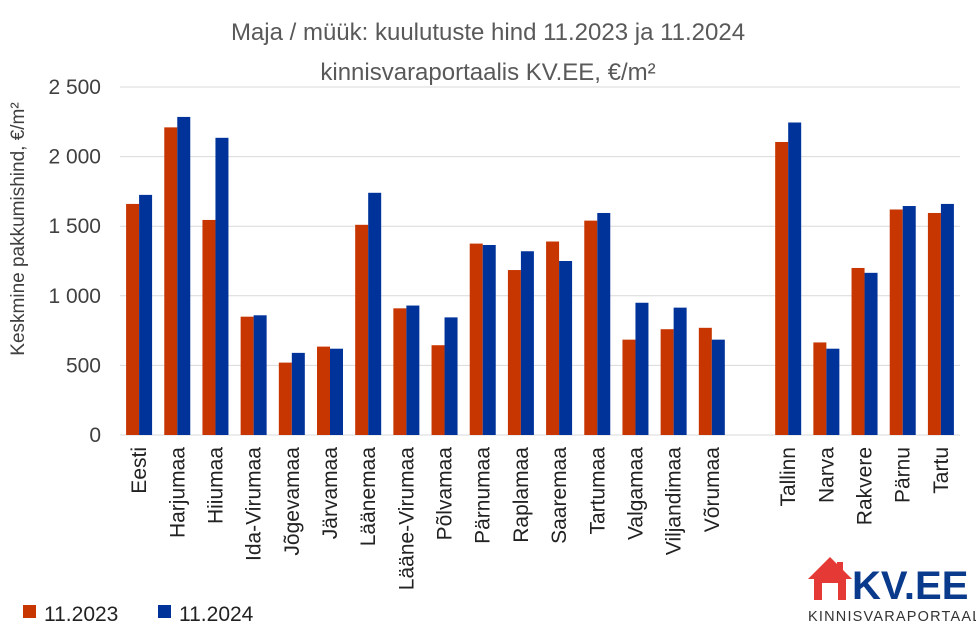  Describe the element at coordinates (674, 501) in the screenshot. I see `x-category-label: Viljandimaa` at that location.